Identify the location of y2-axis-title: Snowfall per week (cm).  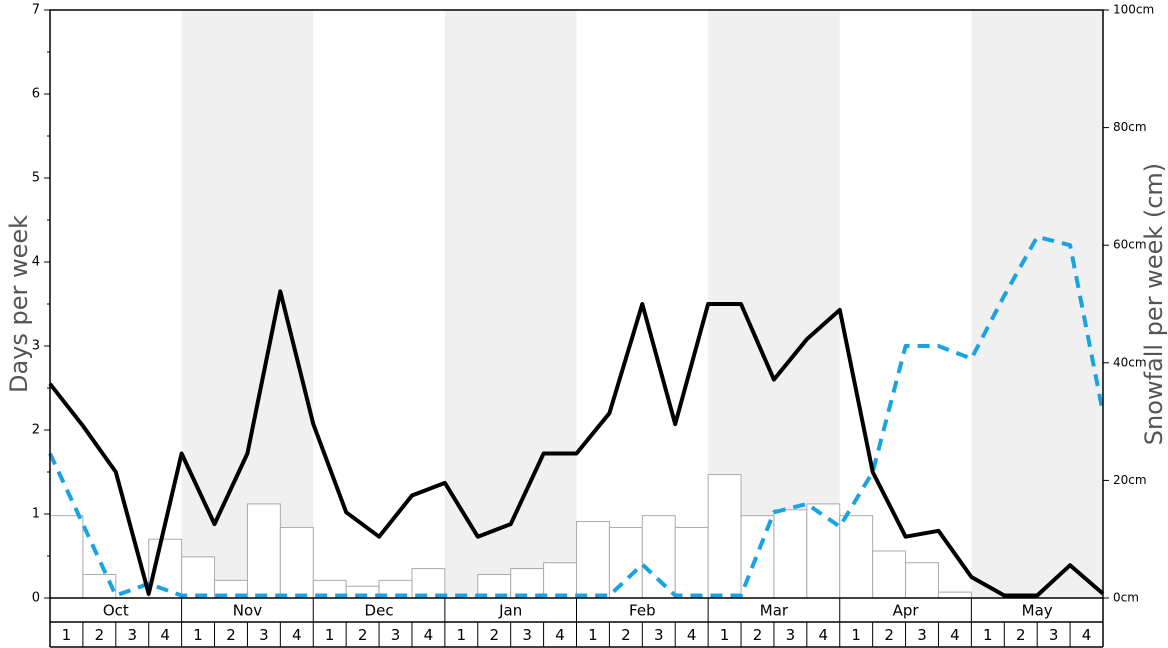
(1154, 304).